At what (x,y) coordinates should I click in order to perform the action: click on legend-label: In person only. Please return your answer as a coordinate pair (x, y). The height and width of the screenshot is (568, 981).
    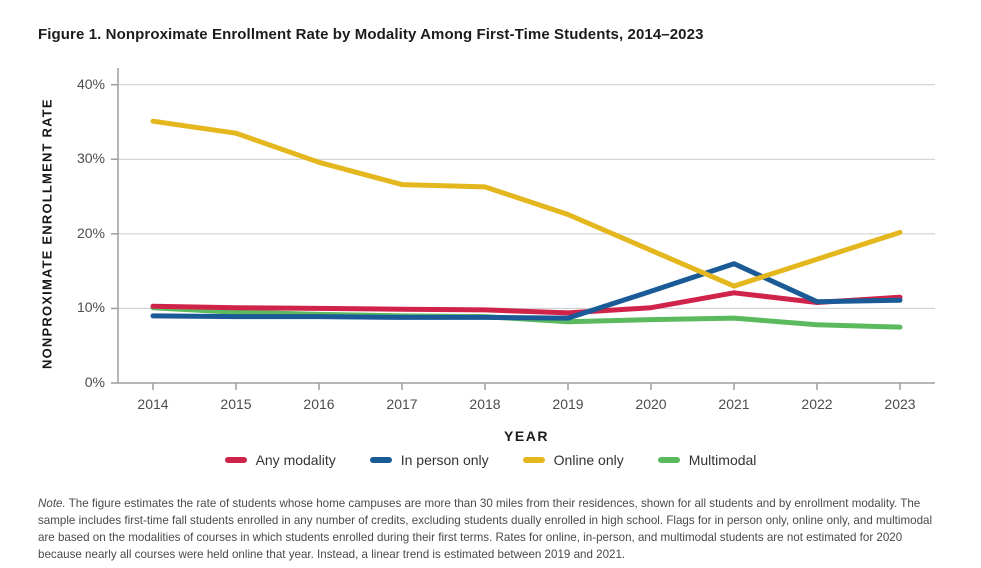
    Looking at the image, I should click on (444, 460).